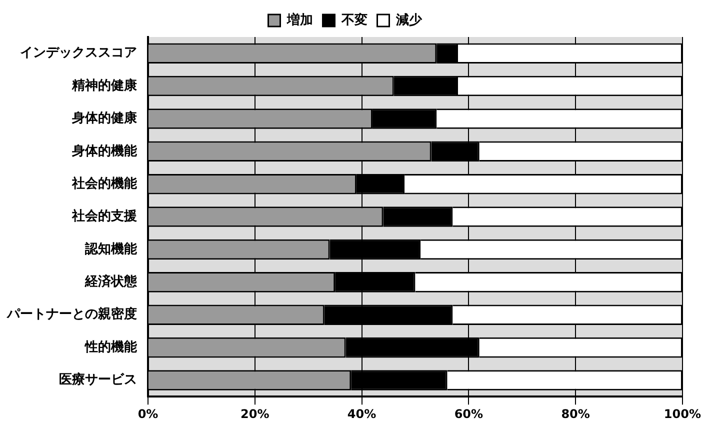 The width and height of the screenshot is (704, 429). I want to click on y-tick-label: 認知機能, so click(111, 248).